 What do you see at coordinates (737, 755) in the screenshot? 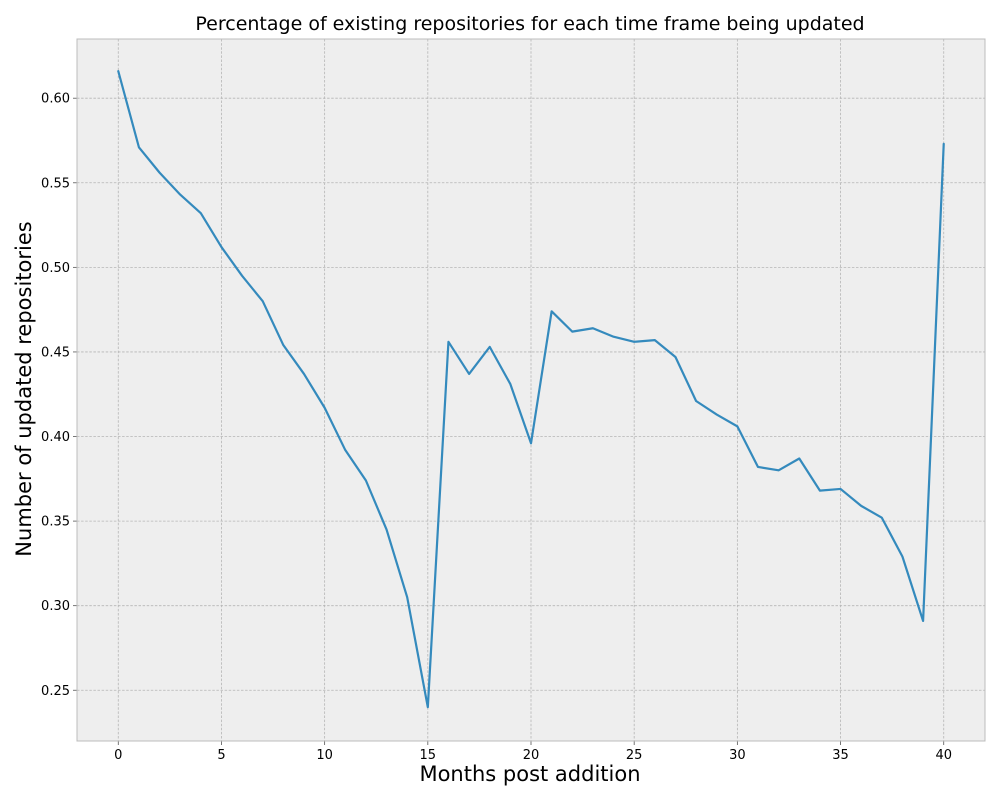
I see `x-tick-label: 30` at bounding box center [737, 755].